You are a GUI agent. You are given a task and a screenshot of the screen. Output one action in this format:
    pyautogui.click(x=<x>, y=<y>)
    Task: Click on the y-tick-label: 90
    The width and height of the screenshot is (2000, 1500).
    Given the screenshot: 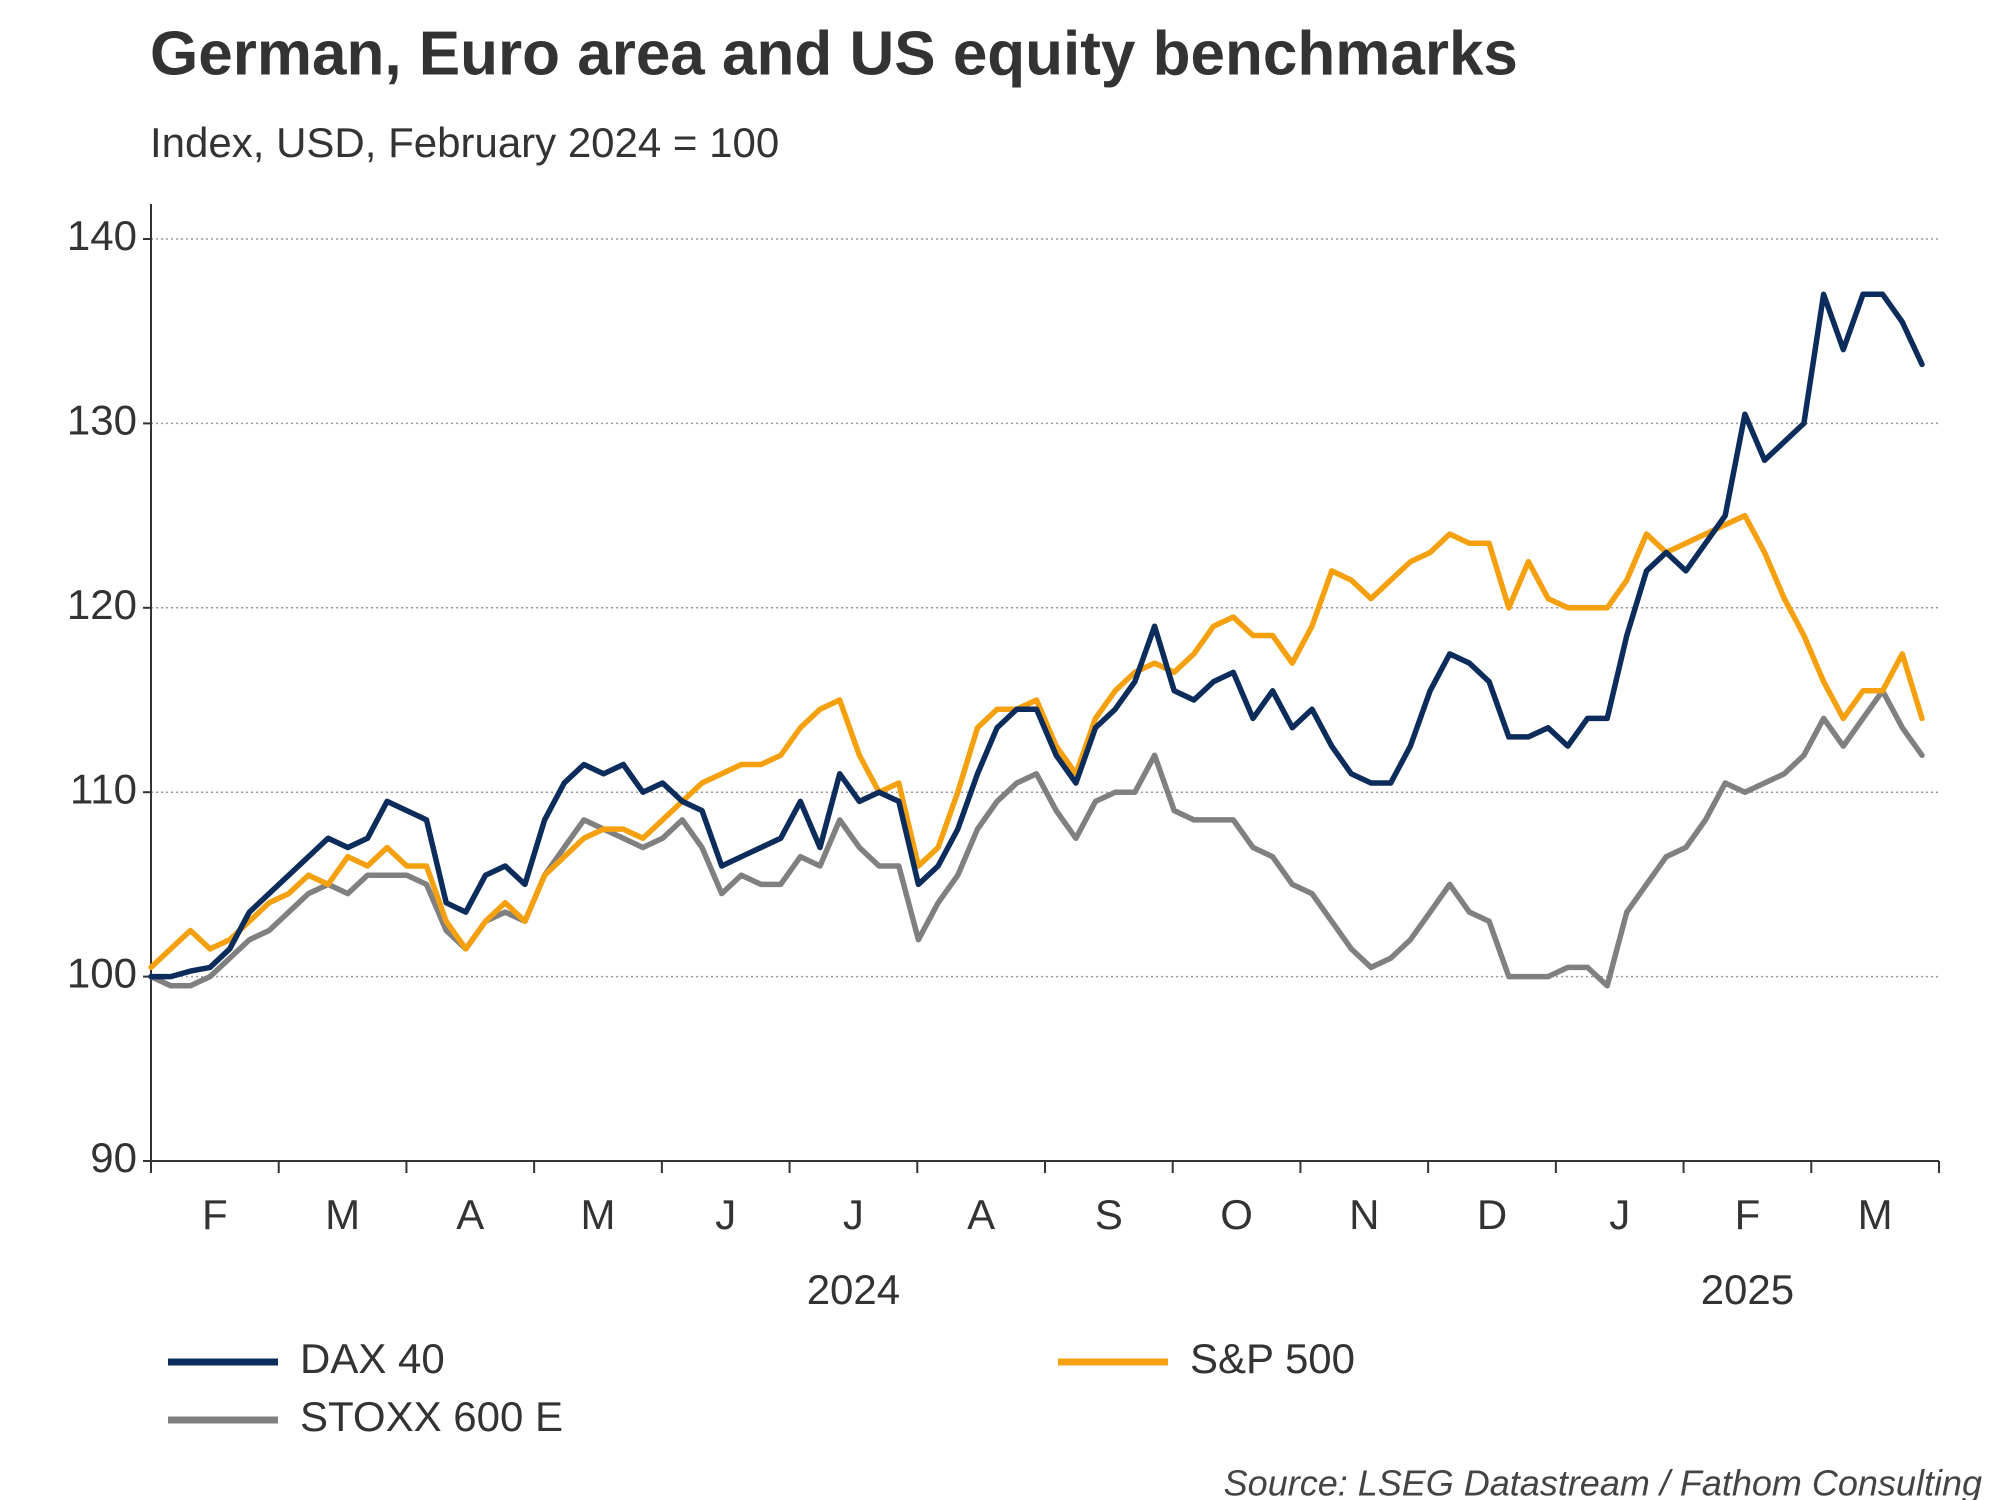 What is the action you would take?
    pyautogui.click(x=113, y=1157)
    